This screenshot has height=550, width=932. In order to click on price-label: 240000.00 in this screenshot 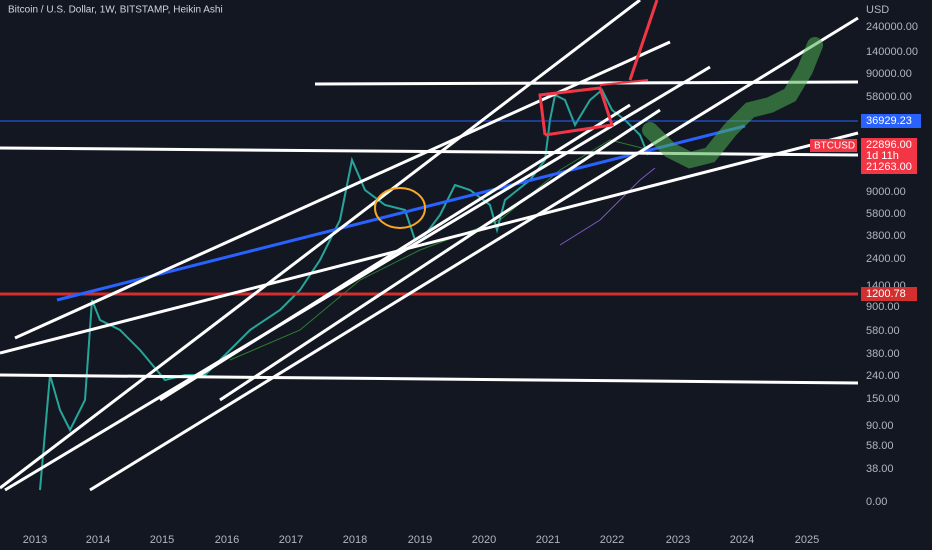, I will do `click(892, 27)`.